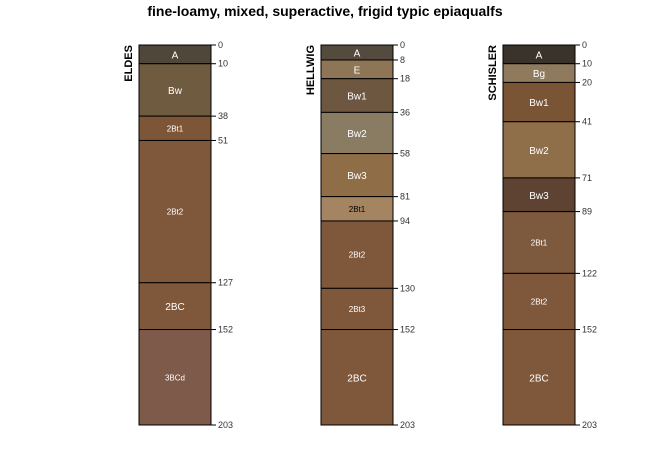 Image resolution: width=650 pixels, height=450 pixels. What do you see at coordinates (405, 112) in the screenshot?
I see `depth-label: 36` at bounding box center [405, 112].